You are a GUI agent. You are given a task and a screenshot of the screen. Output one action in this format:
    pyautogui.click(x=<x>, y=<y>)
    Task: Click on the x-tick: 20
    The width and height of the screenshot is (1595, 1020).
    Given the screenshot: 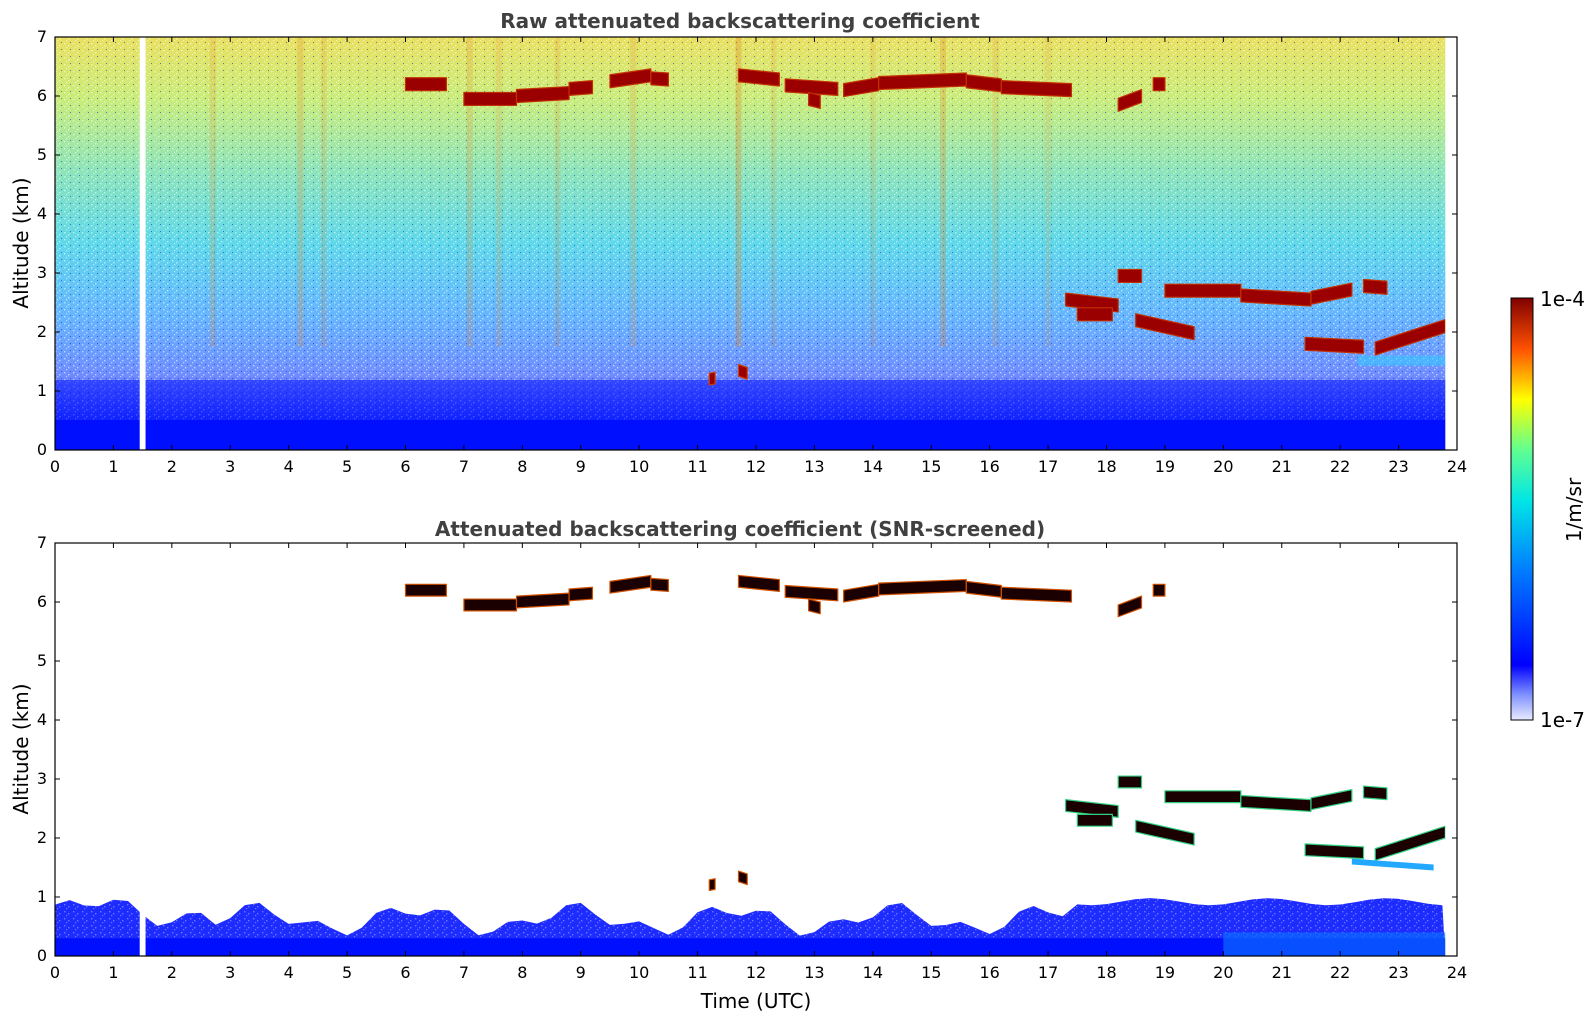 What is the action you would take?
    pyautogui.click(x=1223, y=762)
    